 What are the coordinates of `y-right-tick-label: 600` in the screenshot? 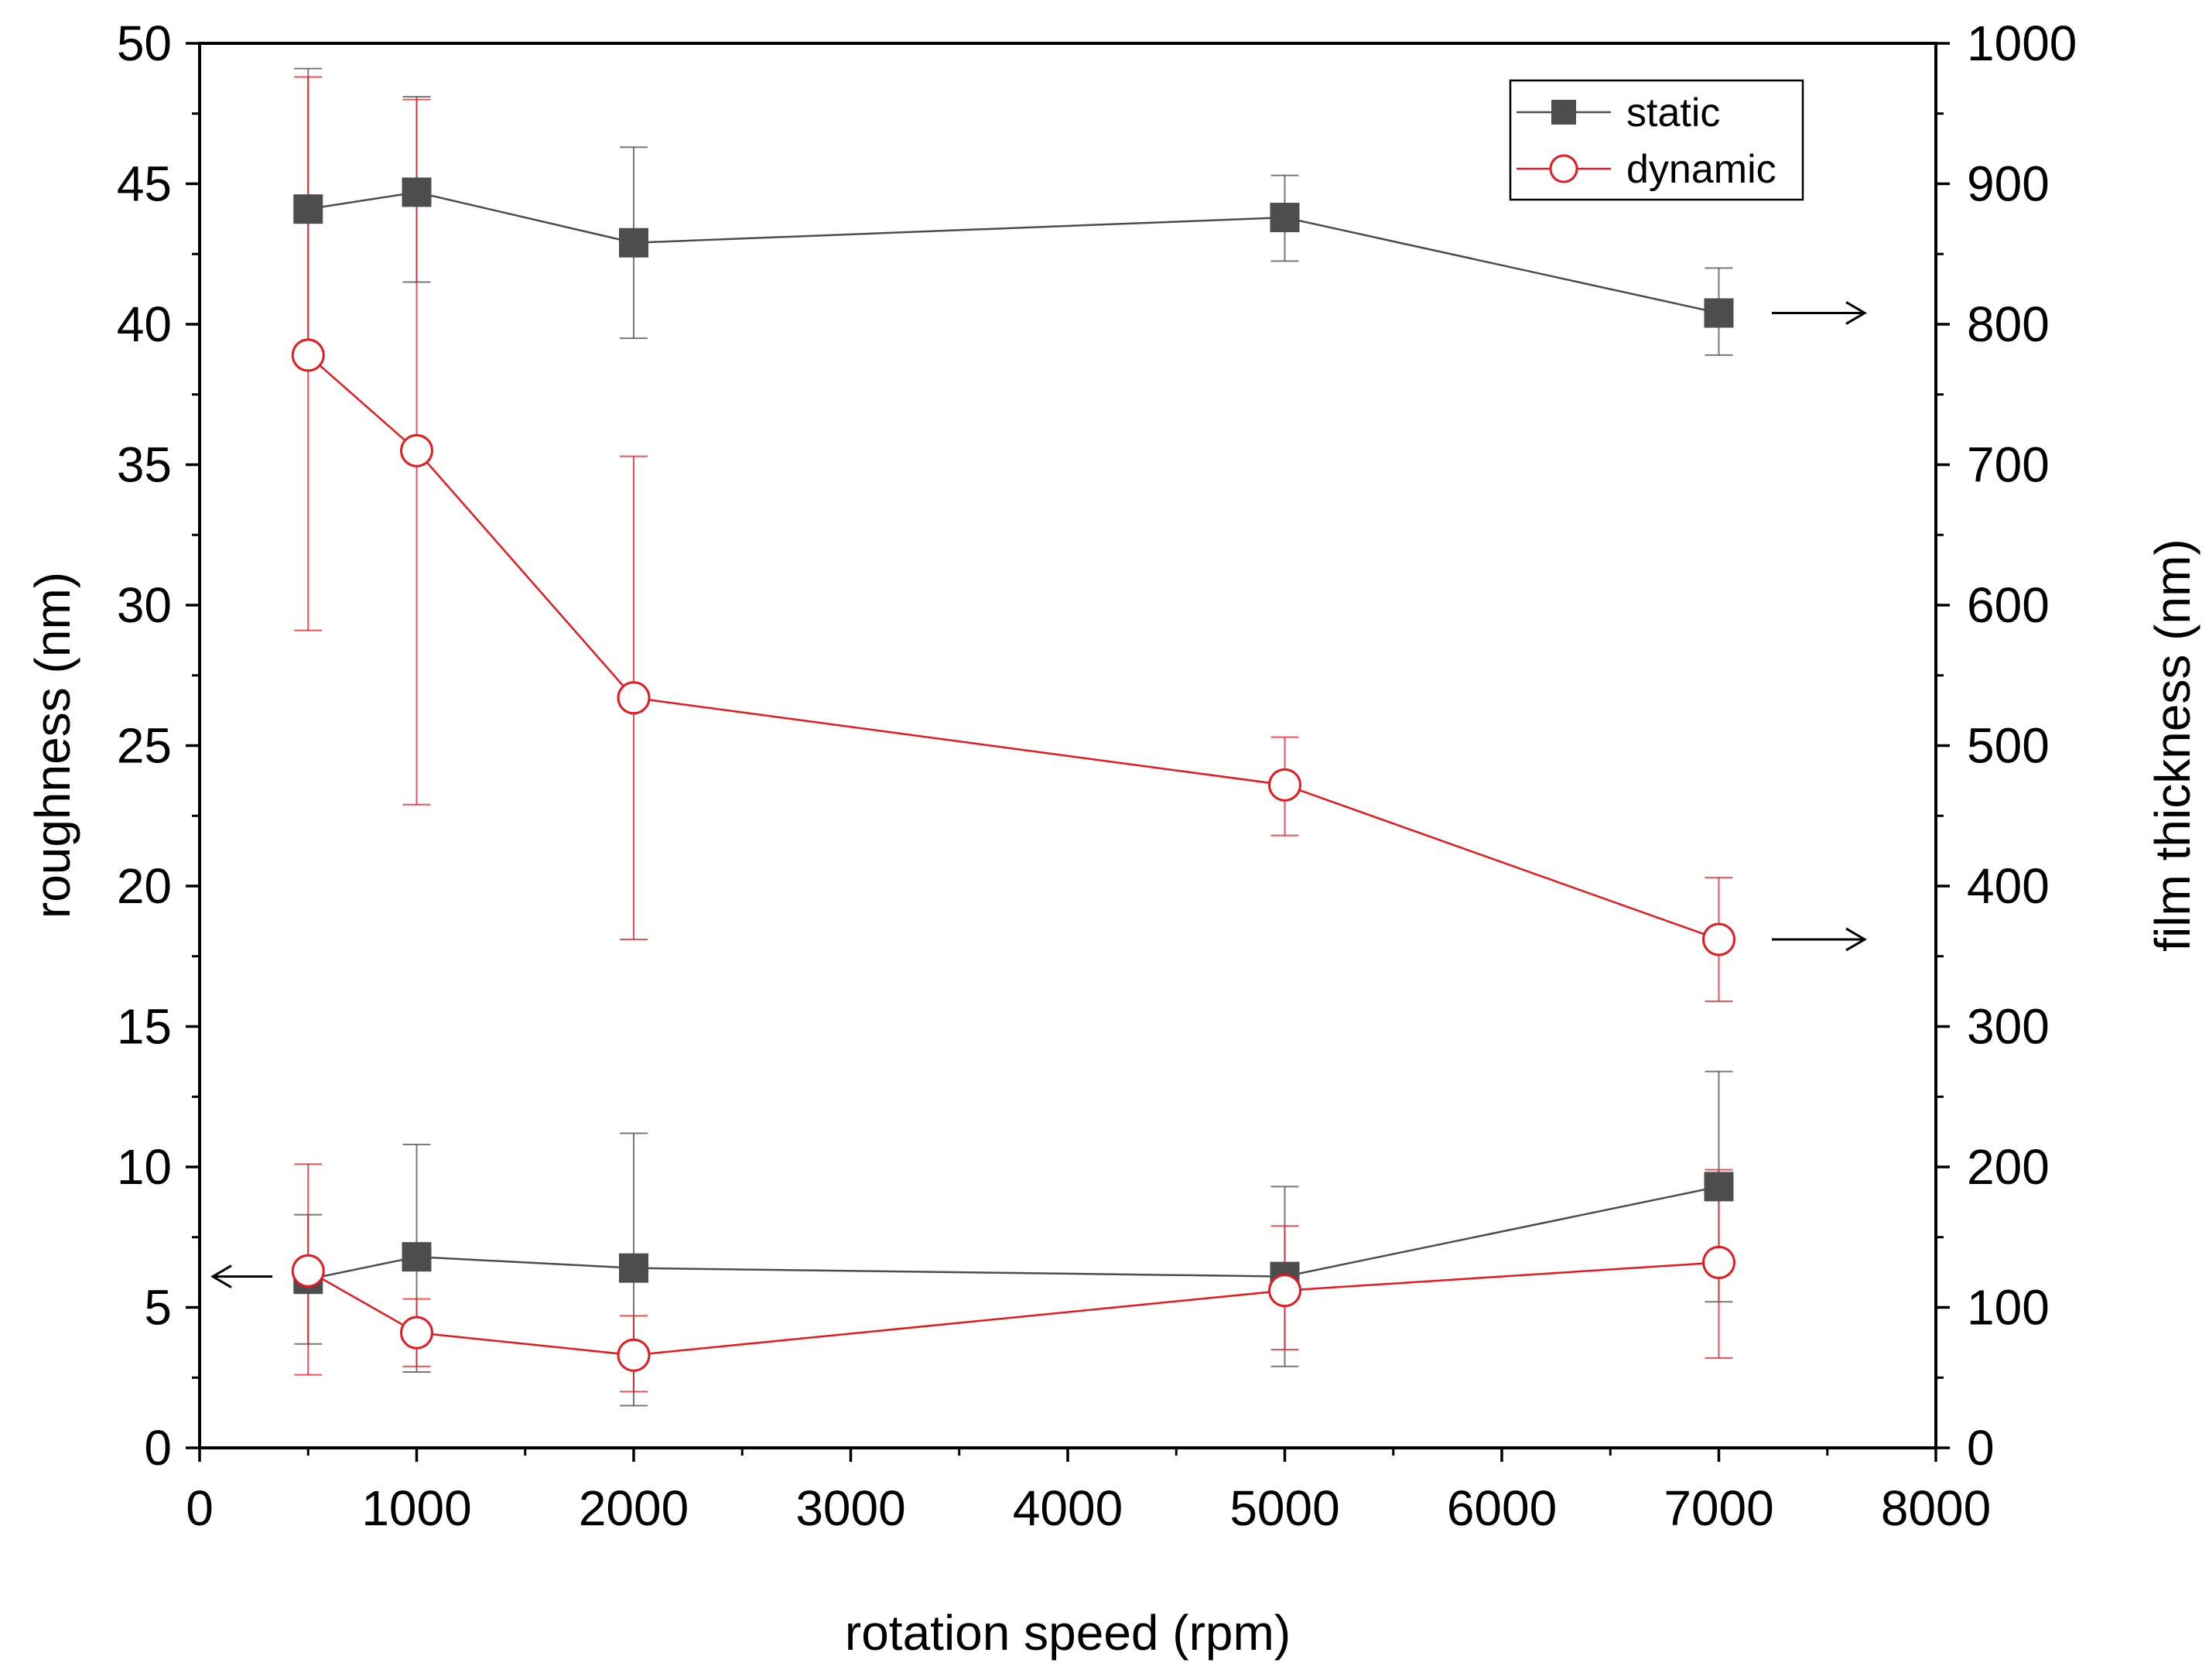 It's located at (2009, 605).